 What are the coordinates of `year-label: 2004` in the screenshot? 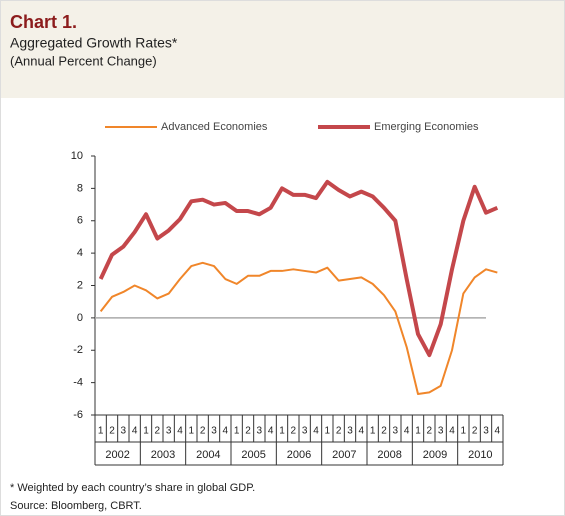 It's located at (208, 455).